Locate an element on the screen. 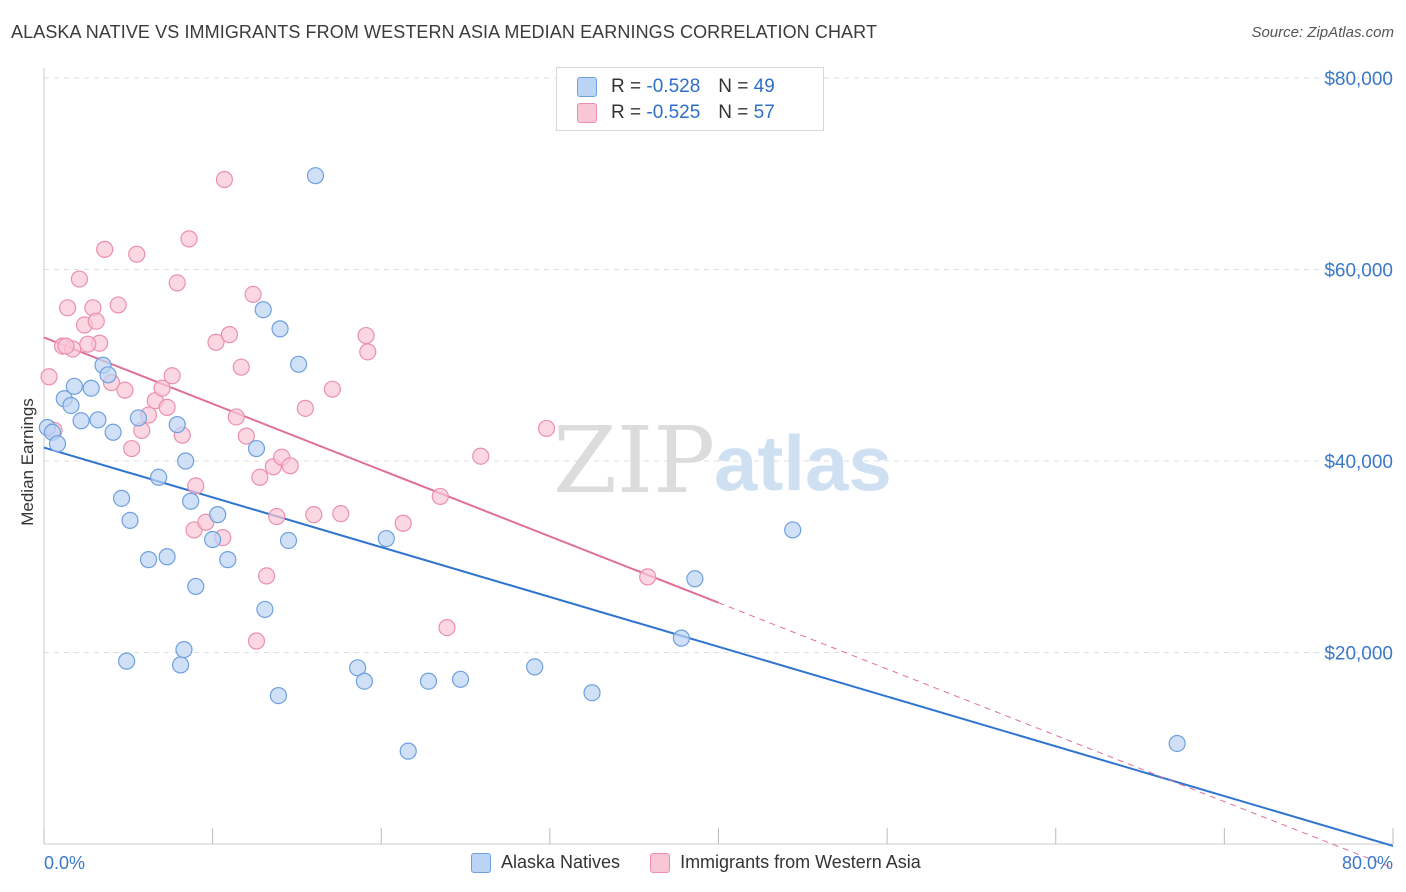  legend-r-value: -0.528 is located at coordinates (673, 86).